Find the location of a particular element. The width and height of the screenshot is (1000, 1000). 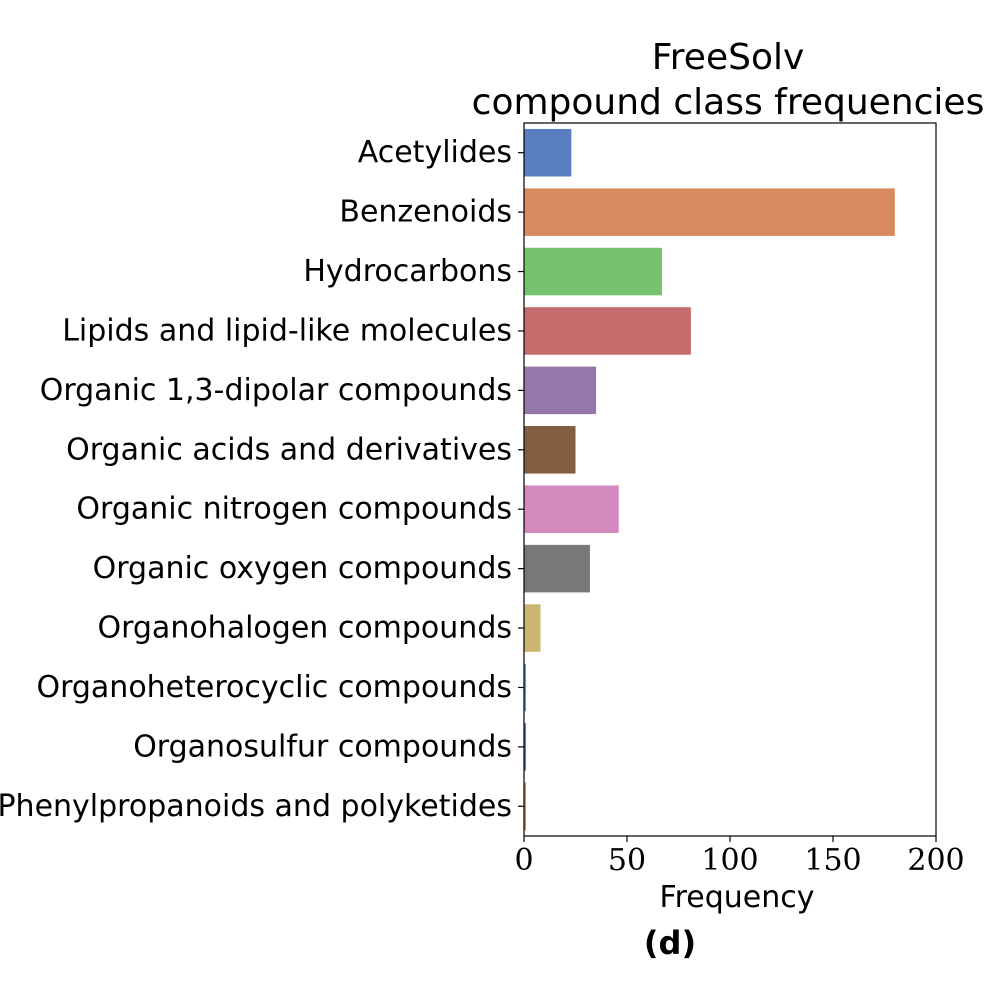

category-label: Organoheterocyclic compounds is located at coordinates (274, 687).